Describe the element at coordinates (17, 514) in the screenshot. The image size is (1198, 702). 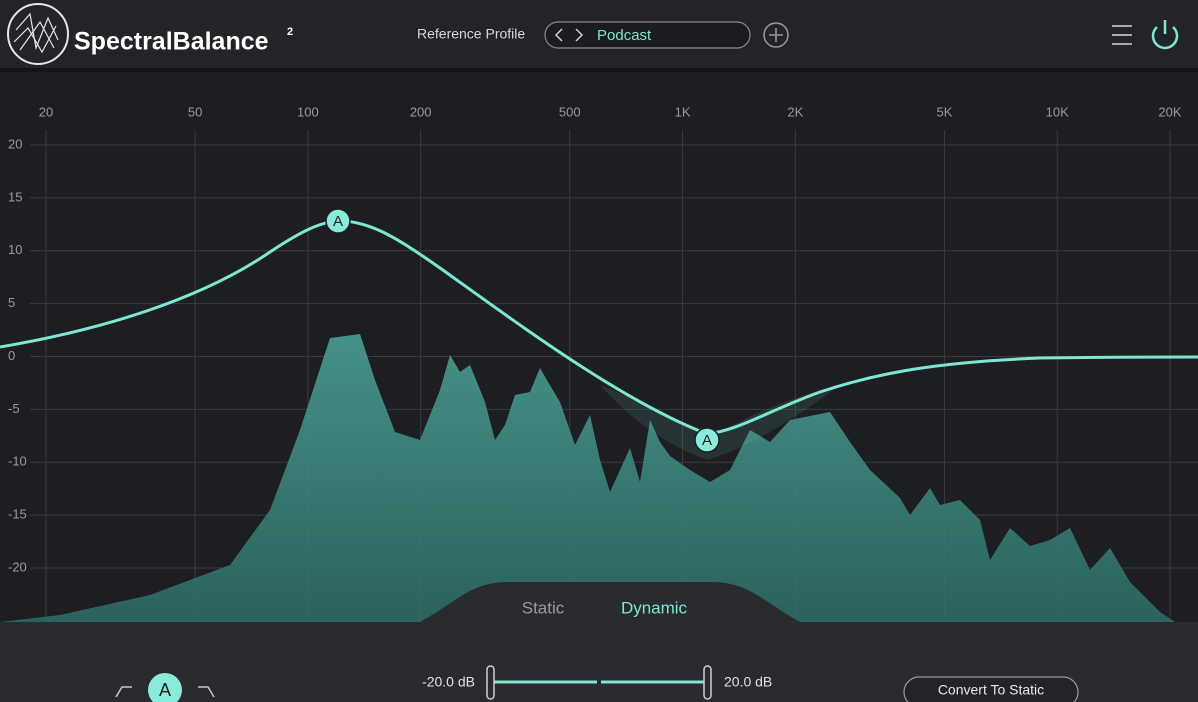
I see `db-tick-label: -15` at that location.